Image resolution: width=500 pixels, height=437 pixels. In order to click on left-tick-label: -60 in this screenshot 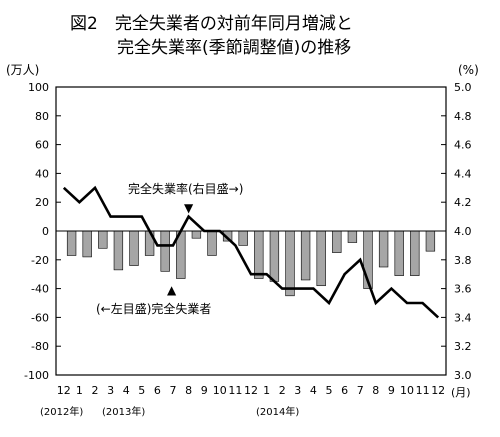, I will do `click(40, 317)`.